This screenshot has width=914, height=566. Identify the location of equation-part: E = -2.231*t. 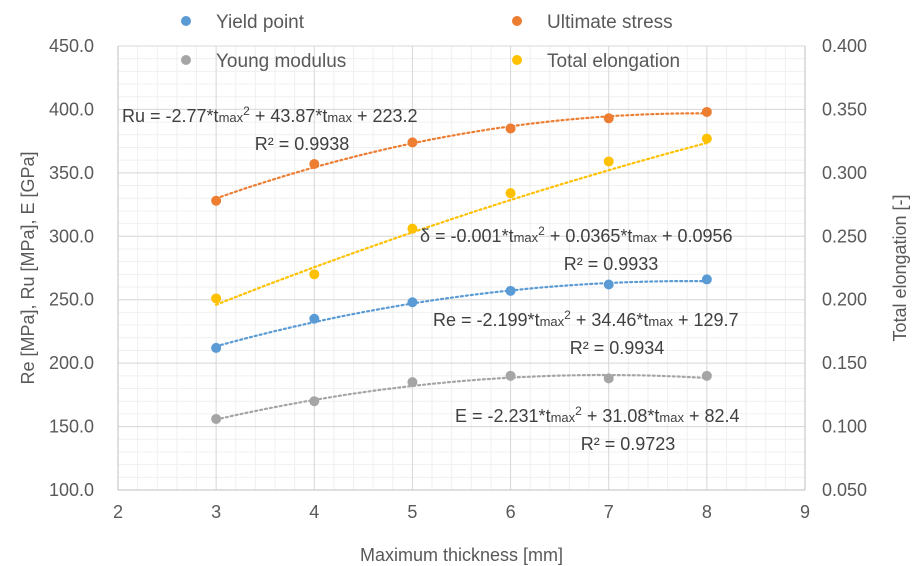
(503, 416).